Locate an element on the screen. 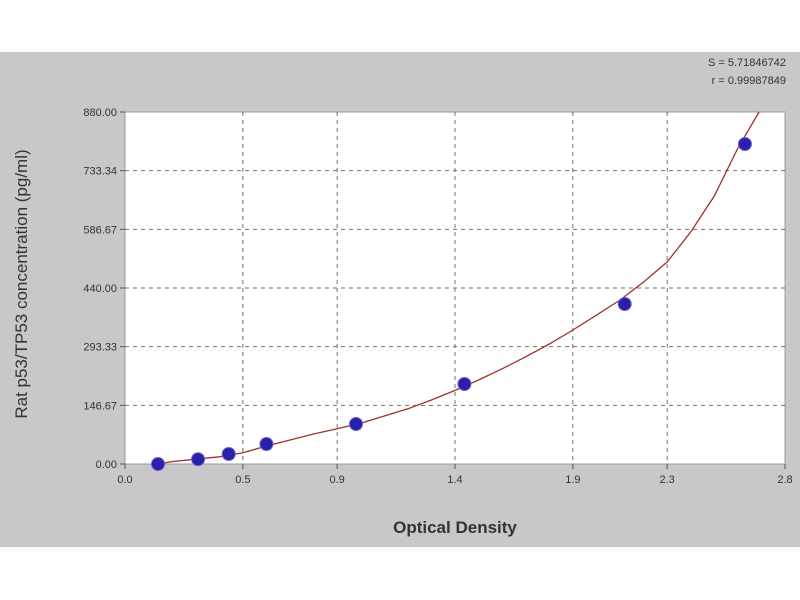  x-tick-label: 0.5 is located at coordinates (242, 480).